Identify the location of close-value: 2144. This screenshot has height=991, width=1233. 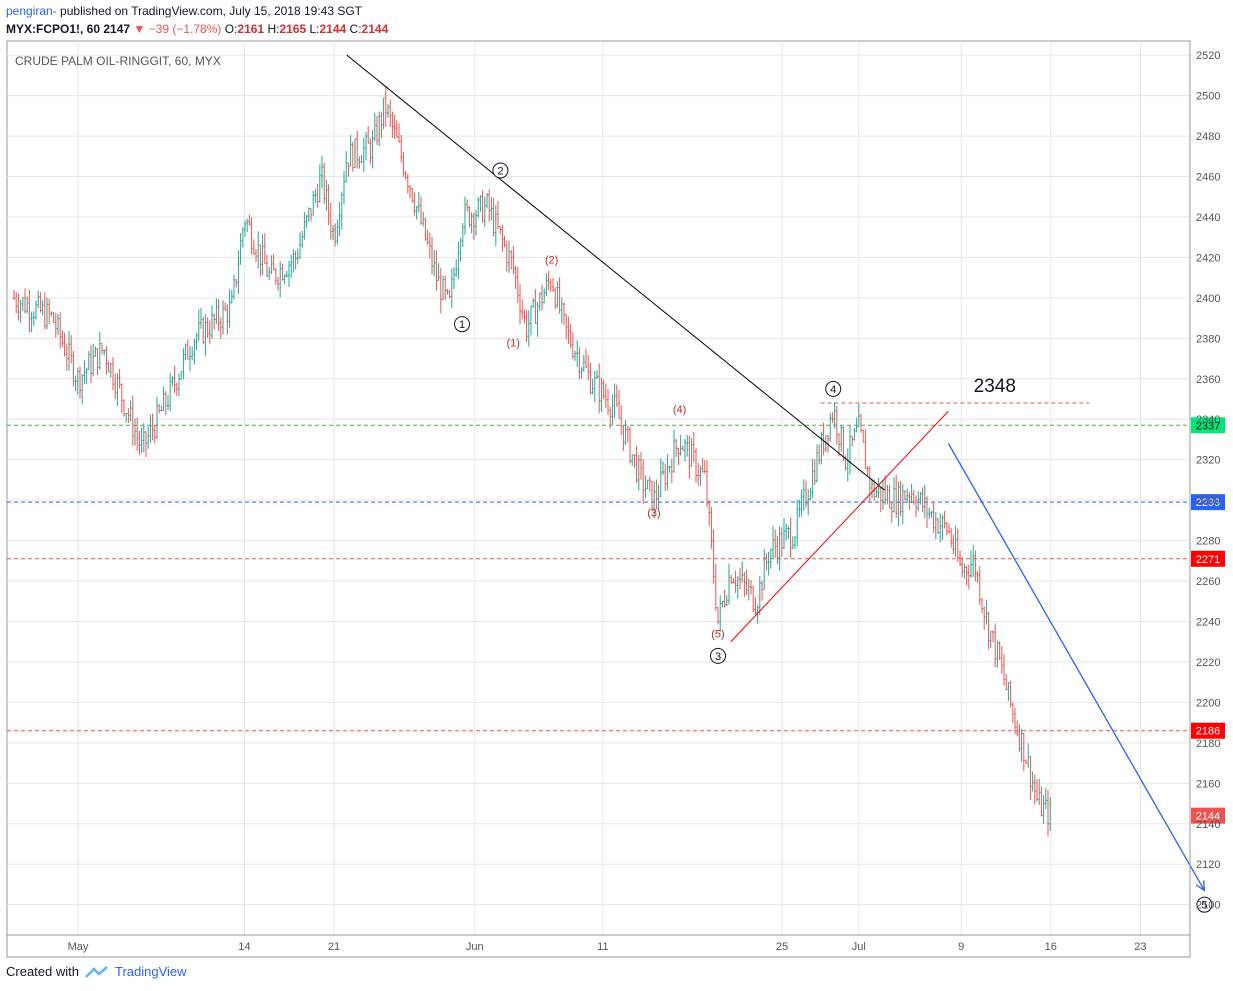
(375, 29).